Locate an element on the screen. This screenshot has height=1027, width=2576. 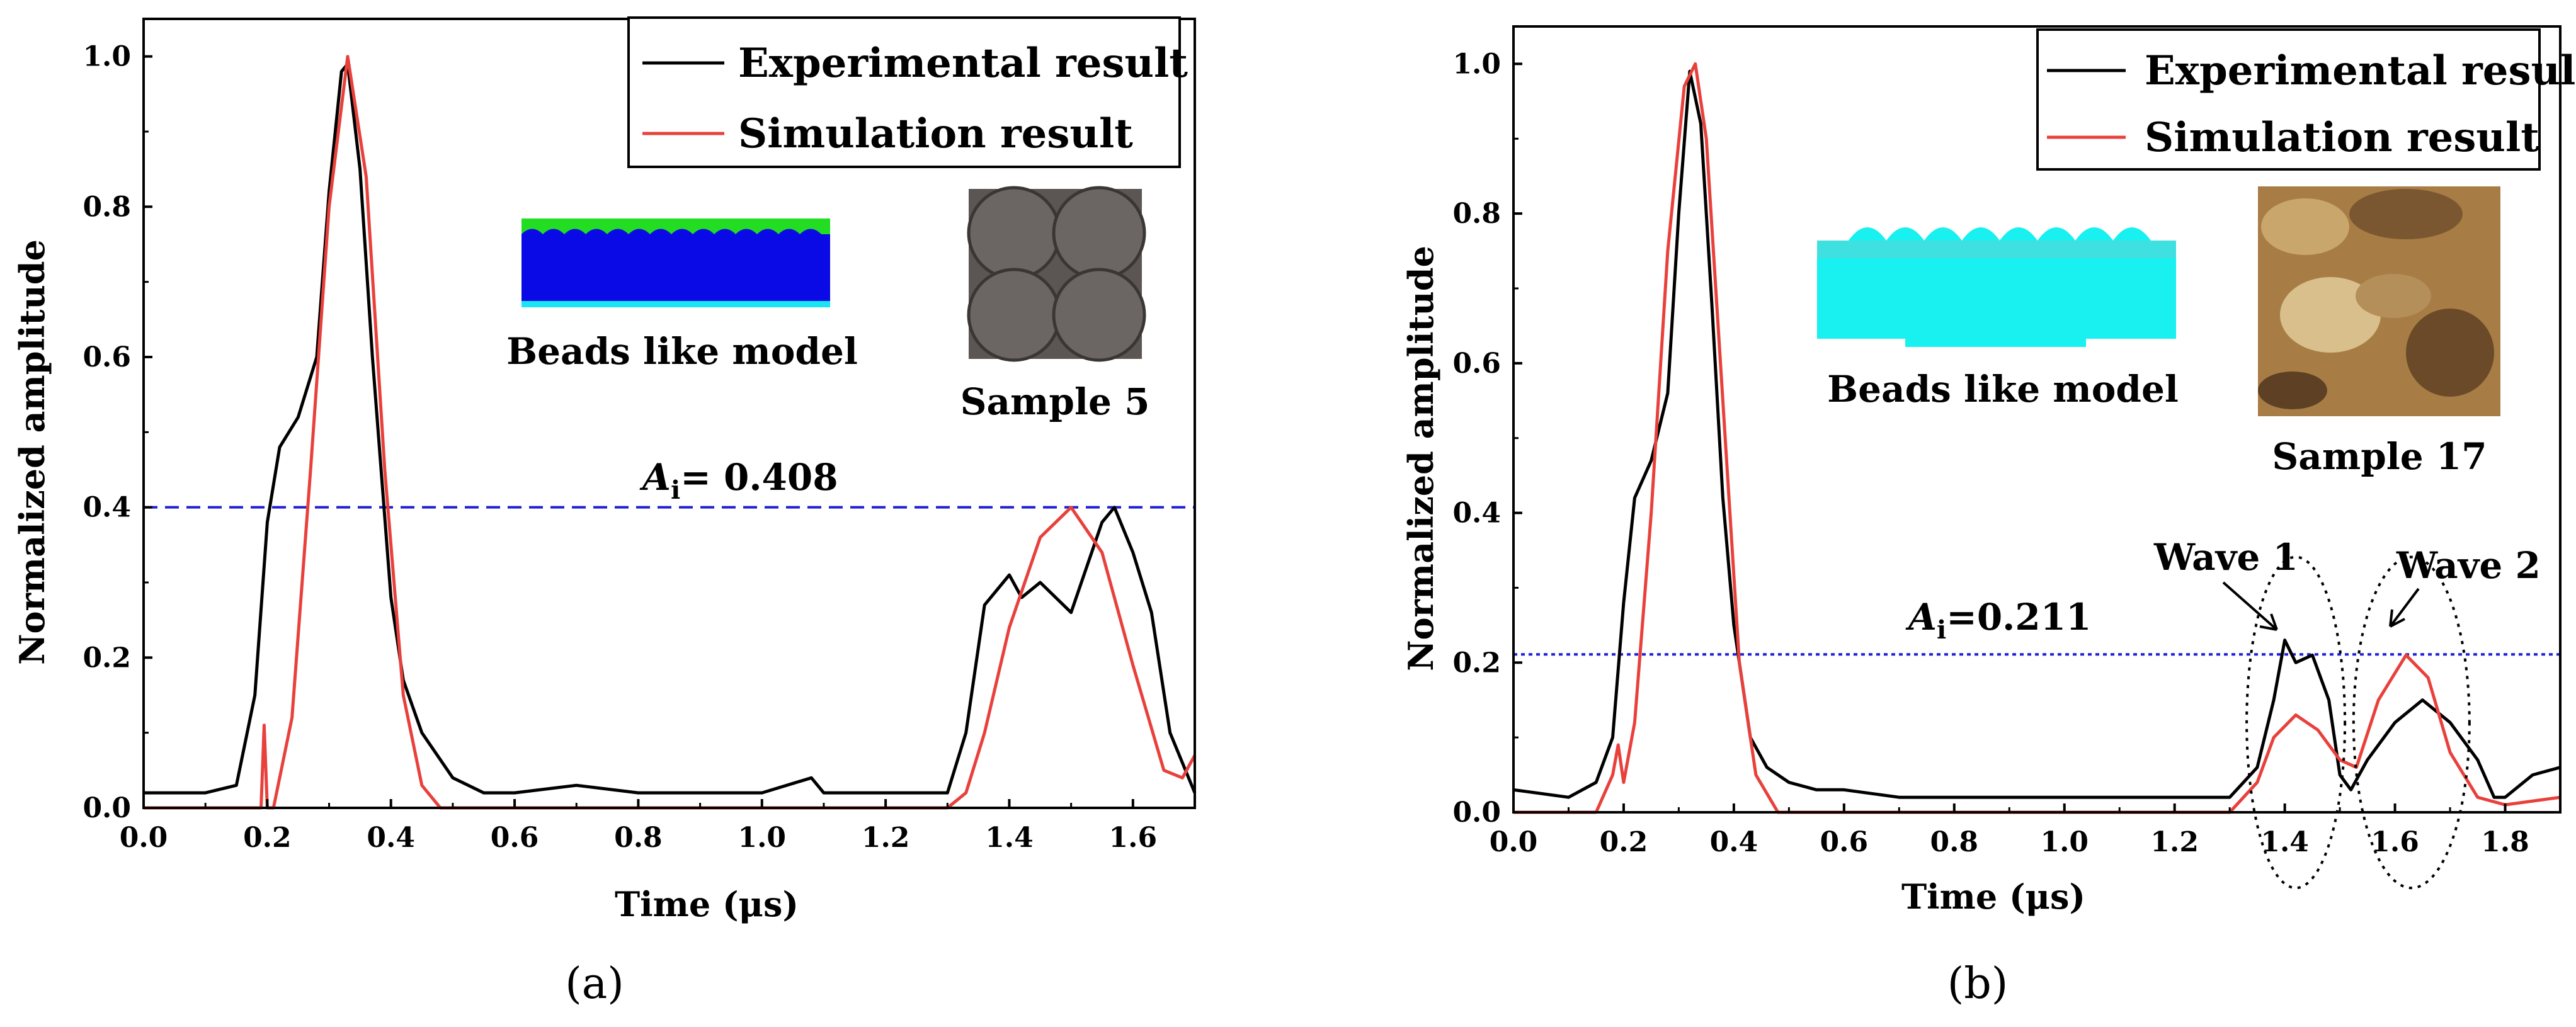
wave-2-arrow is located at coordinates (2404, 607).